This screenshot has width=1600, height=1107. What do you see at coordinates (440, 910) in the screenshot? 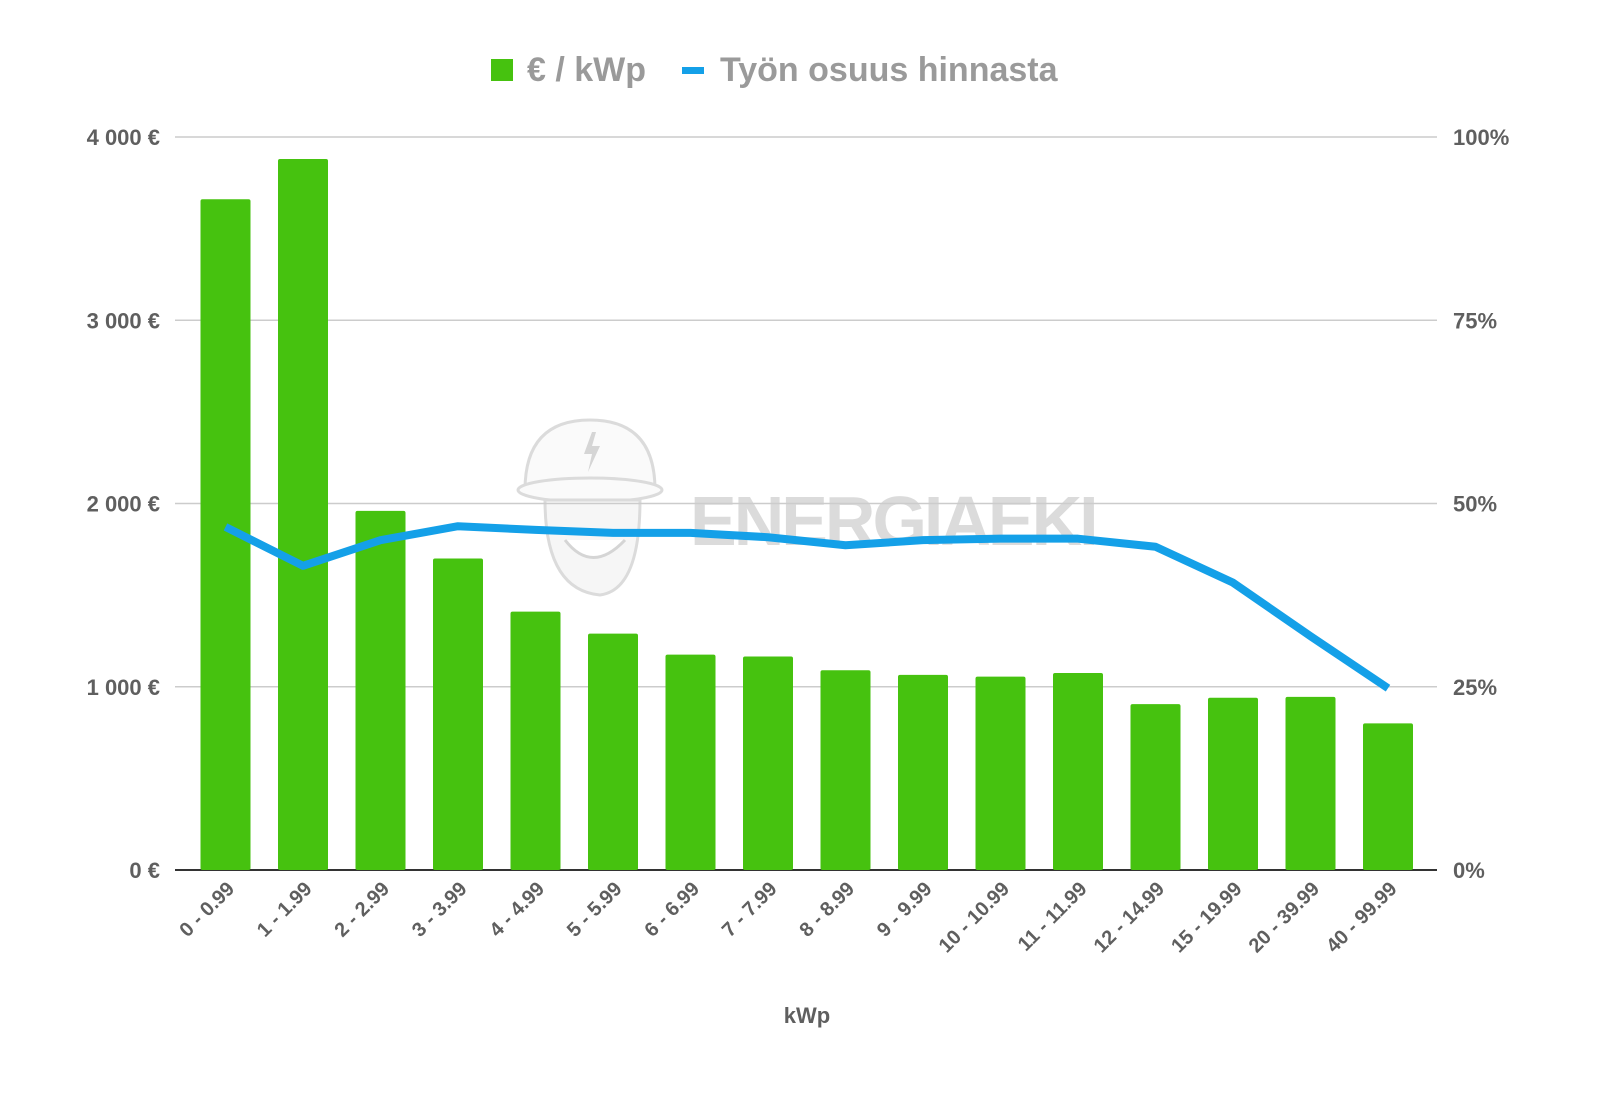
I see `x-tick-label: 3 - 3.99` at bounding box center [440, 910].